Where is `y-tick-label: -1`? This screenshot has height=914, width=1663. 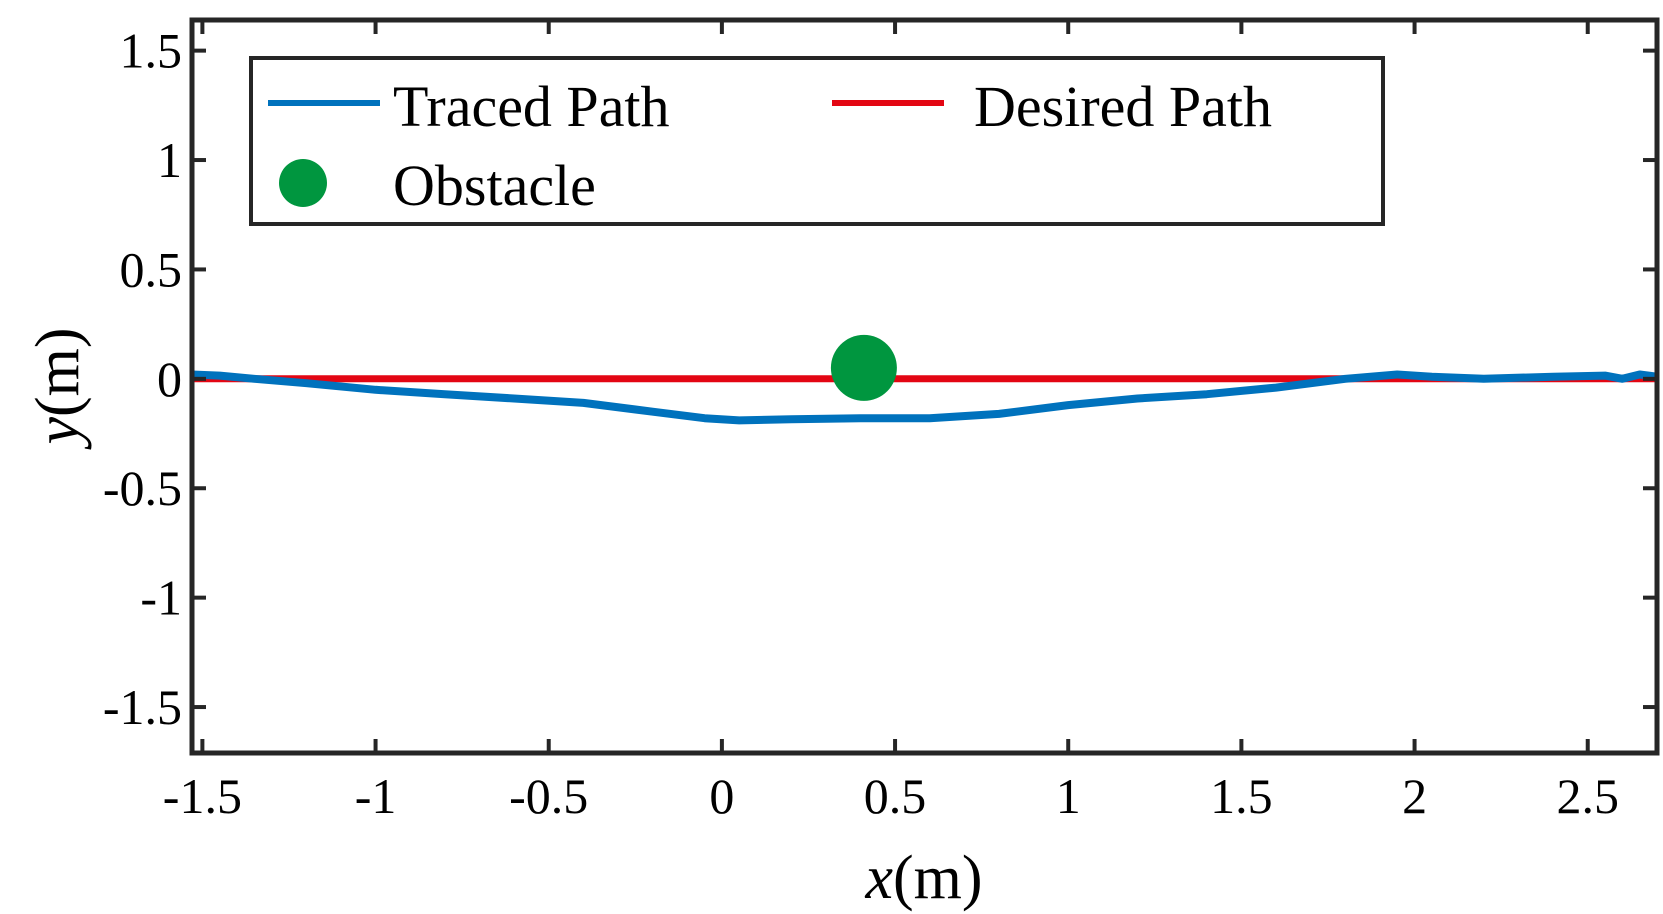
y-tick-label: -1 is located at coordinates (161, 598).